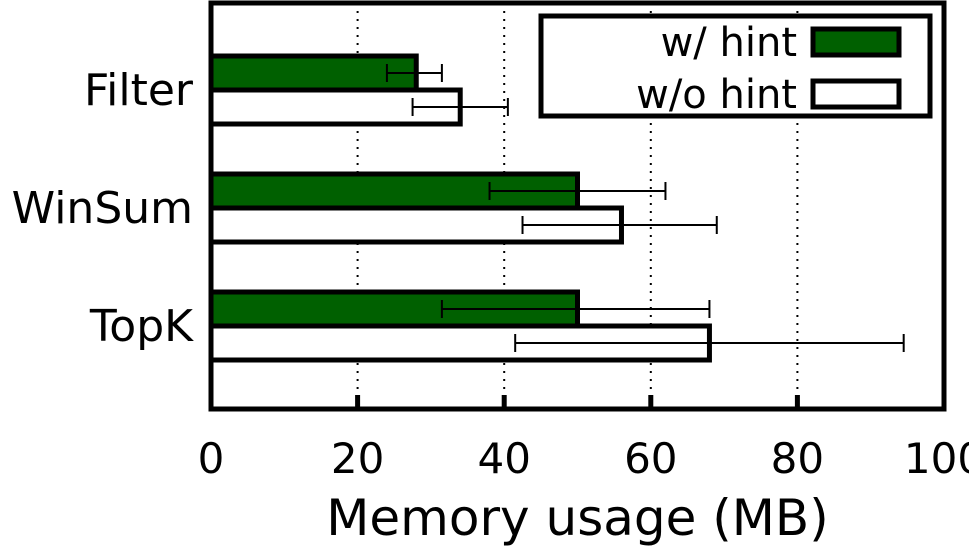 Image resolution: width=969 pixels, height=549 pixels. Describe the element at coordinates (583, 439) in the screenshot. I see `x-ticks: 0 20 40 60 80 100` at that location.